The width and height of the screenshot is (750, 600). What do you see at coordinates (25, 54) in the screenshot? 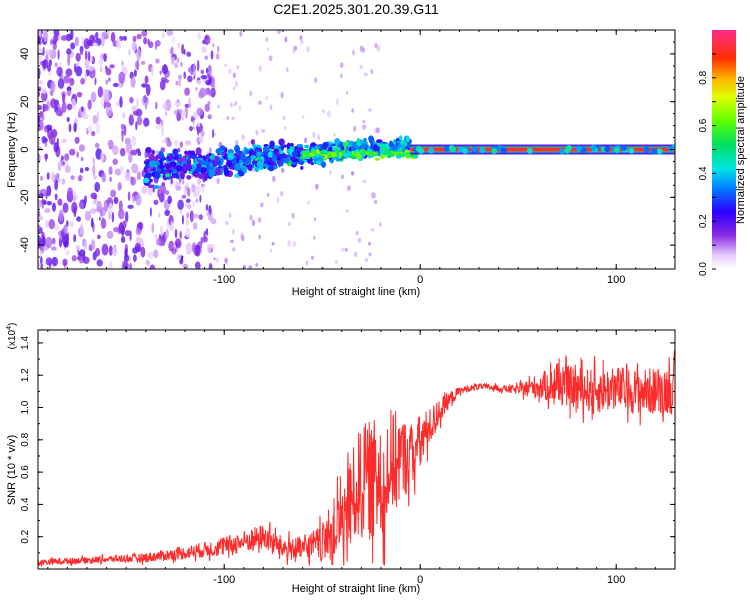
I see `y-tick-label: 40` at bounding box center [25, 54].